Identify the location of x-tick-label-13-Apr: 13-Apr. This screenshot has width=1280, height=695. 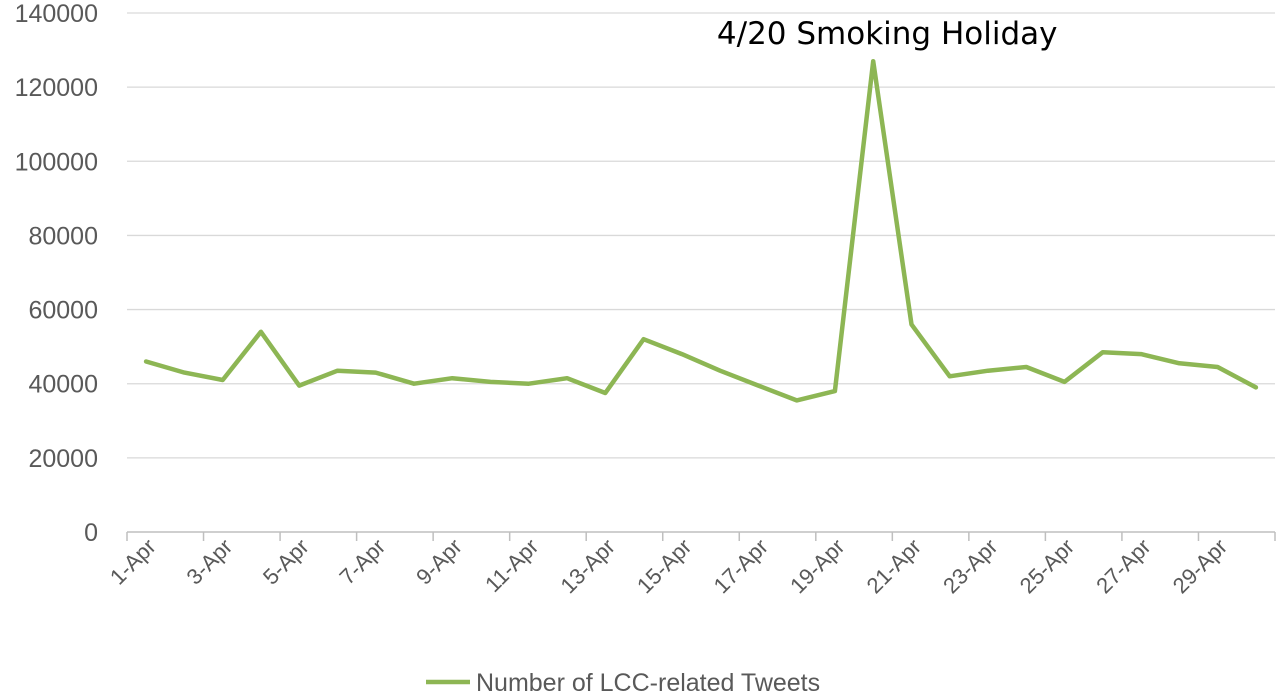
(587, 566).